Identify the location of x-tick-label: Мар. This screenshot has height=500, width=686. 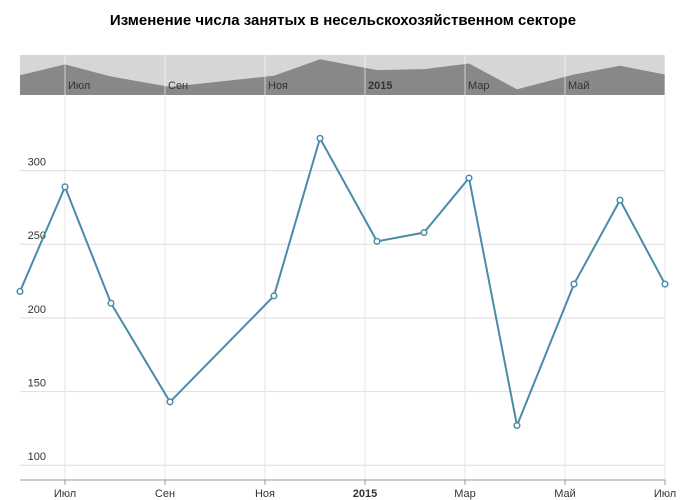
(465, 494).